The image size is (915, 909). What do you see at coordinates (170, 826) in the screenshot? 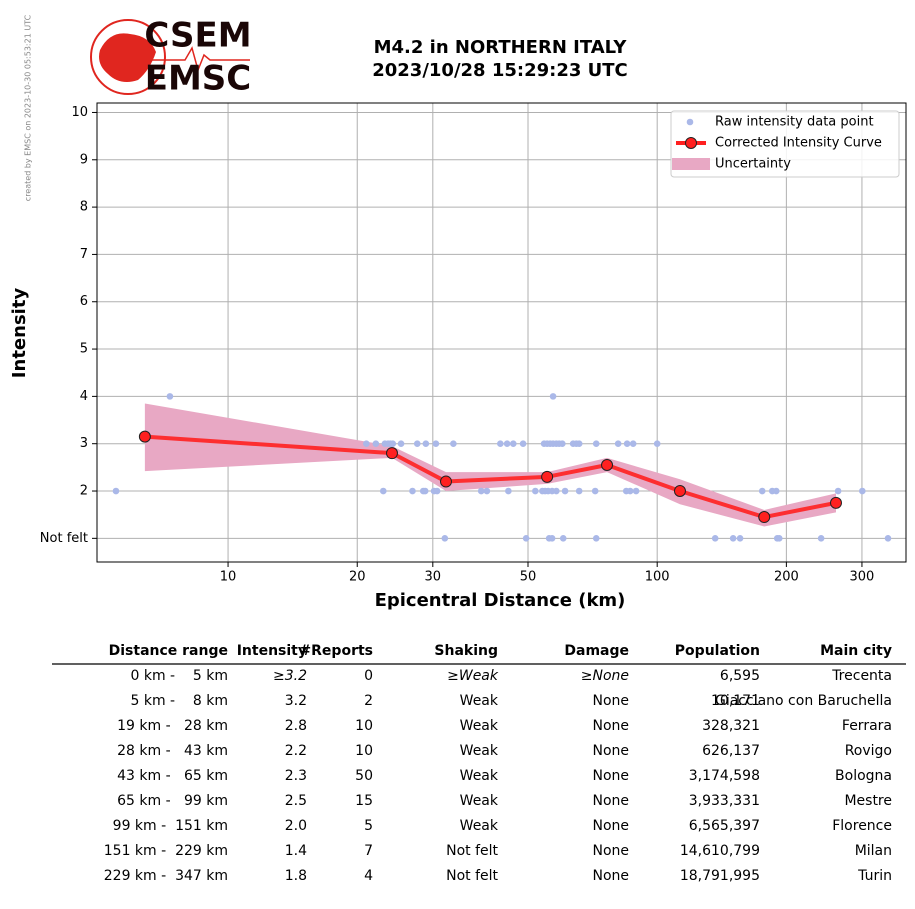
I see `table-cell: 99 km - 151 km` at bounding box center [170, 826].